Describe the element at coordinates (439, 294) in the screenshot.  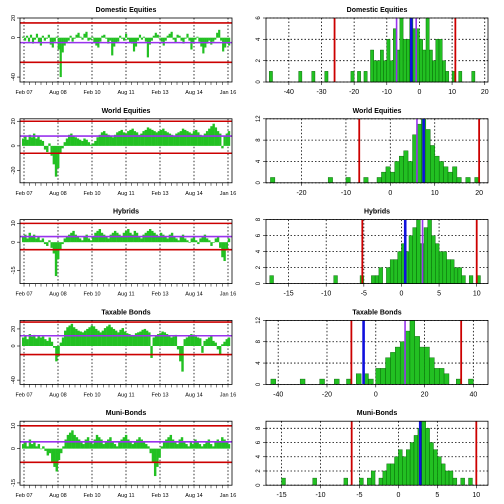
I see `x-tick-label: 5` at that location.